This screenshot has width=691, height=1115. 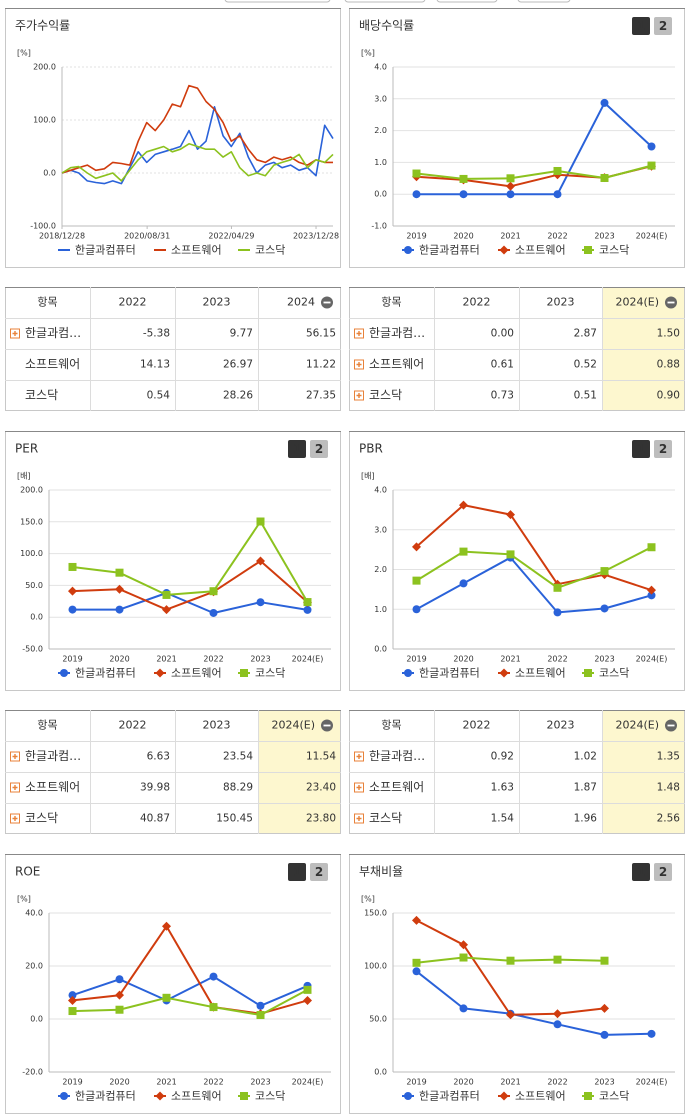 What do you see at coordinates (31, 521) in the screenshot?
I see `y-tick-label: 150.0` at bounding box center [31, 521].